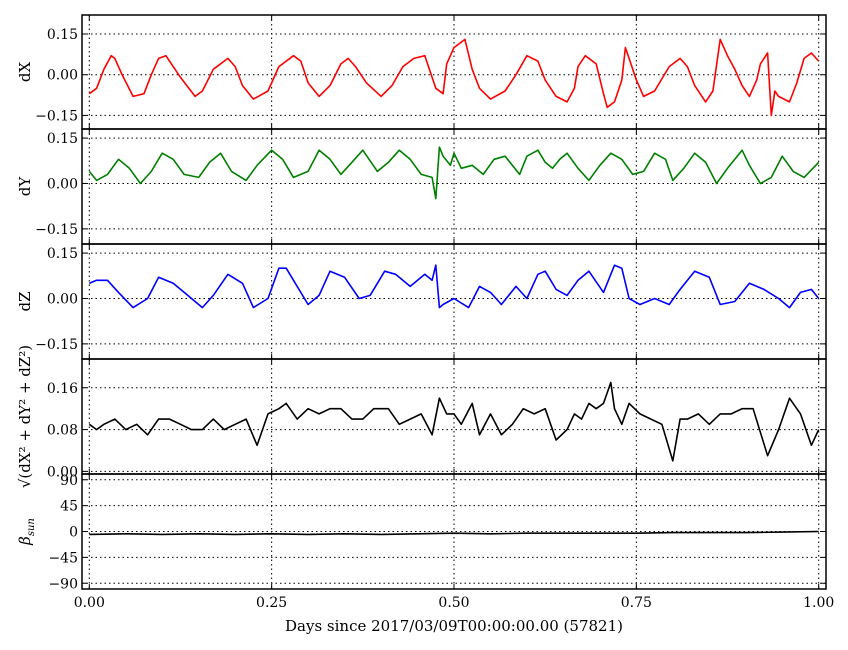  I want to click on y-tick-label-dx: 0.00, so click(62, 76).